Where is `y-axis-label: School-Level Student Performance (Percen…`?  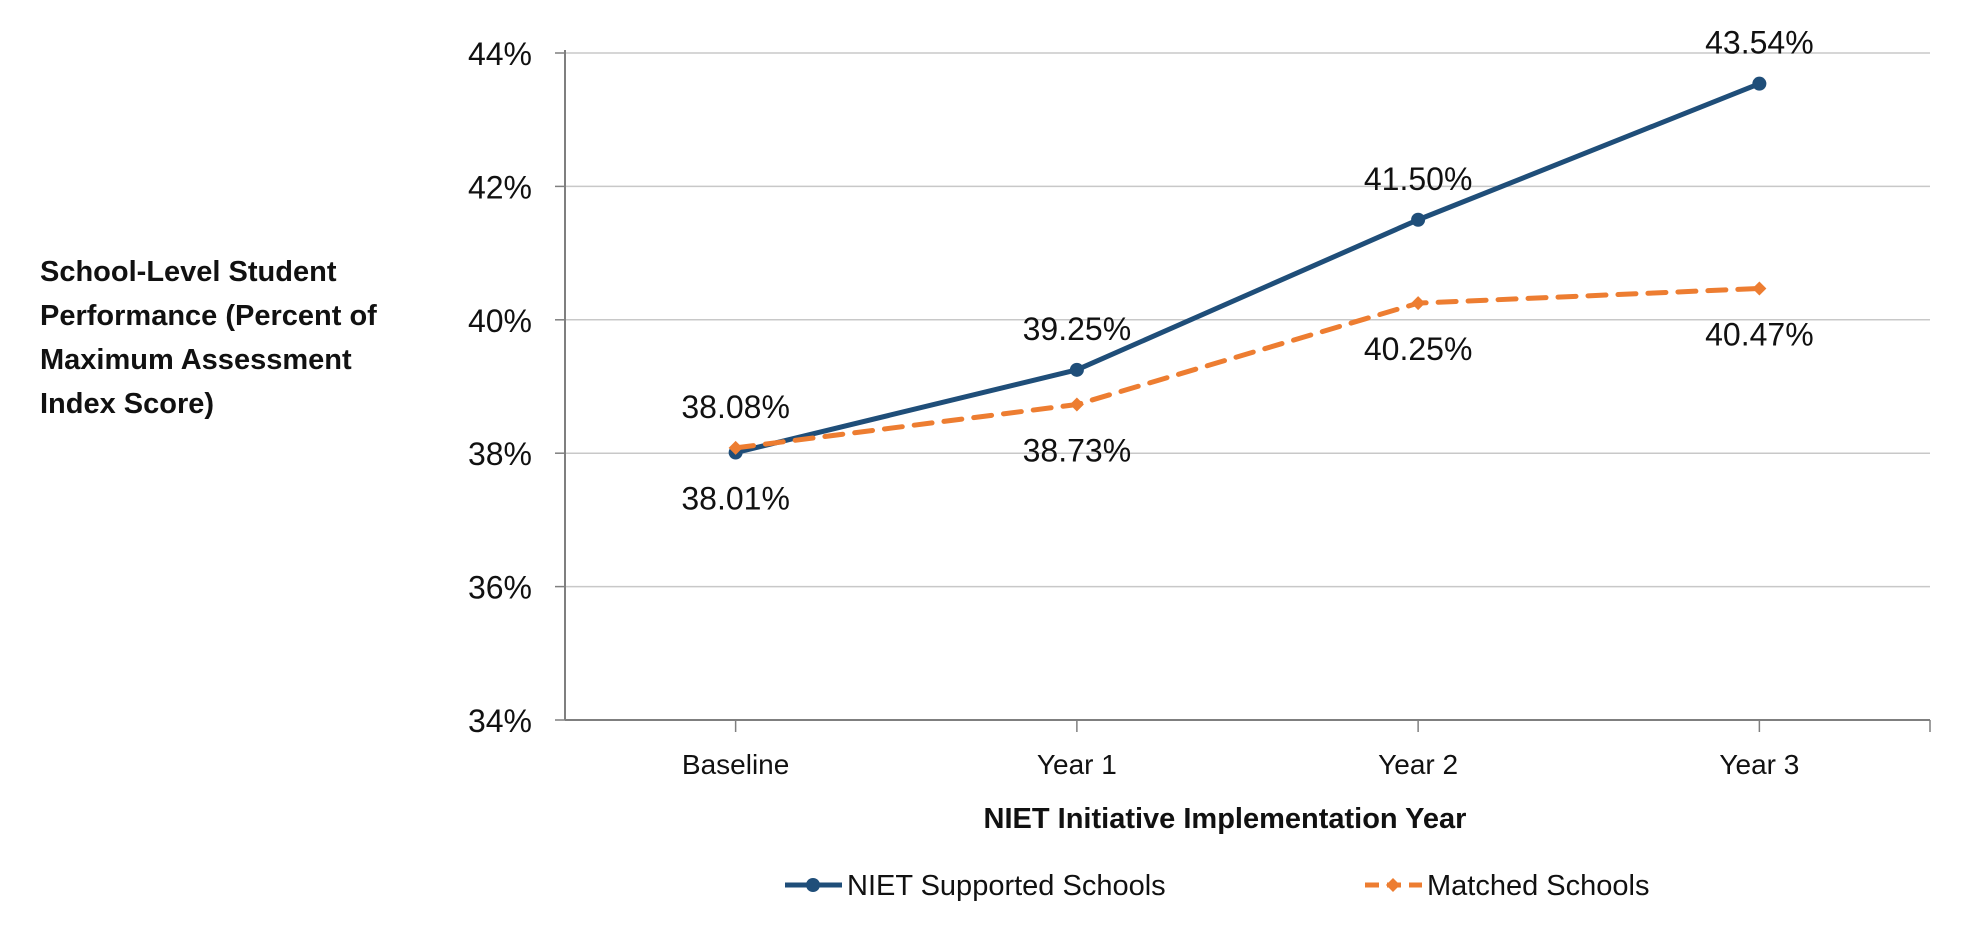
y-axis-label: School-Level Student Performance (Percen… is located at coordinates (230, 338).